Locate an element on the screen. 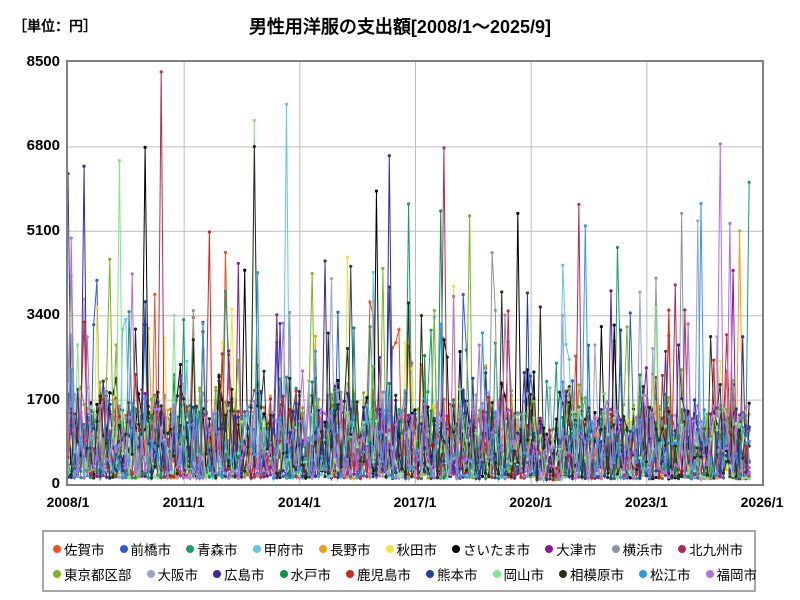  legend-label: 大津市 is located at coordinates (576, 550).